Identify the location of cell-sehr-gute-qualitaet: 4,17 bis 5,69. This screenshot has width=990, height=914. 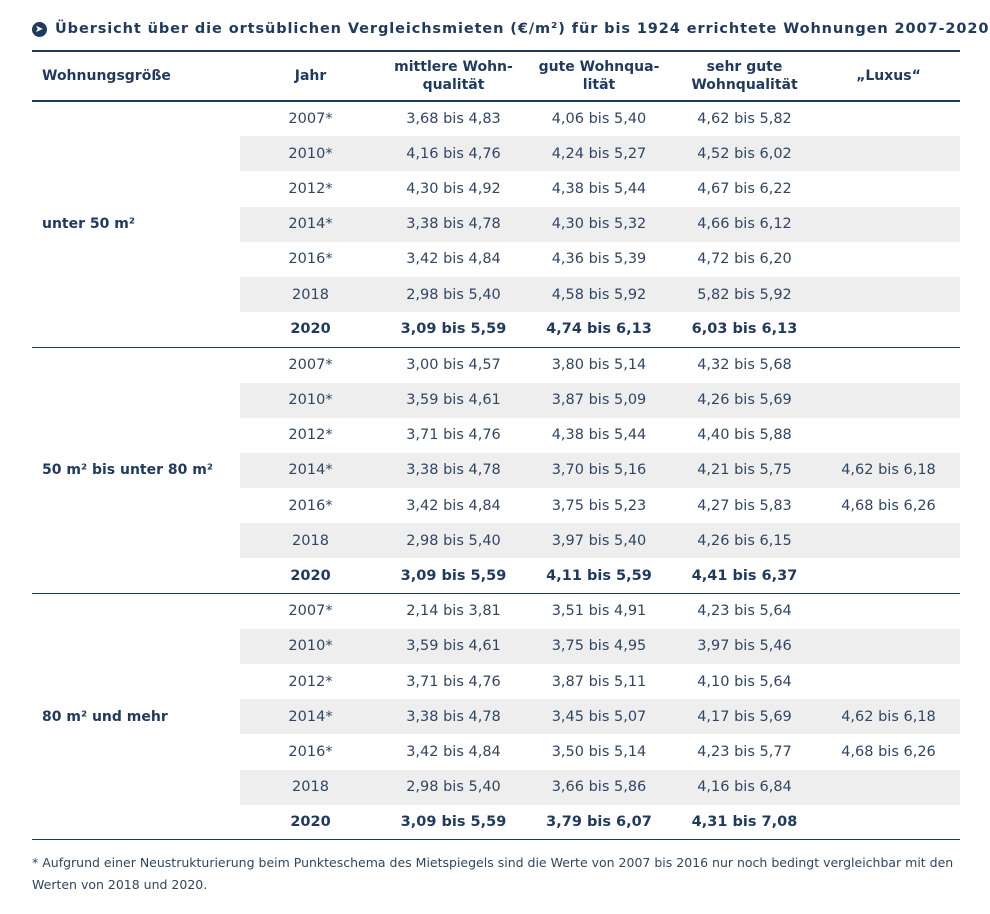
(744, 717).